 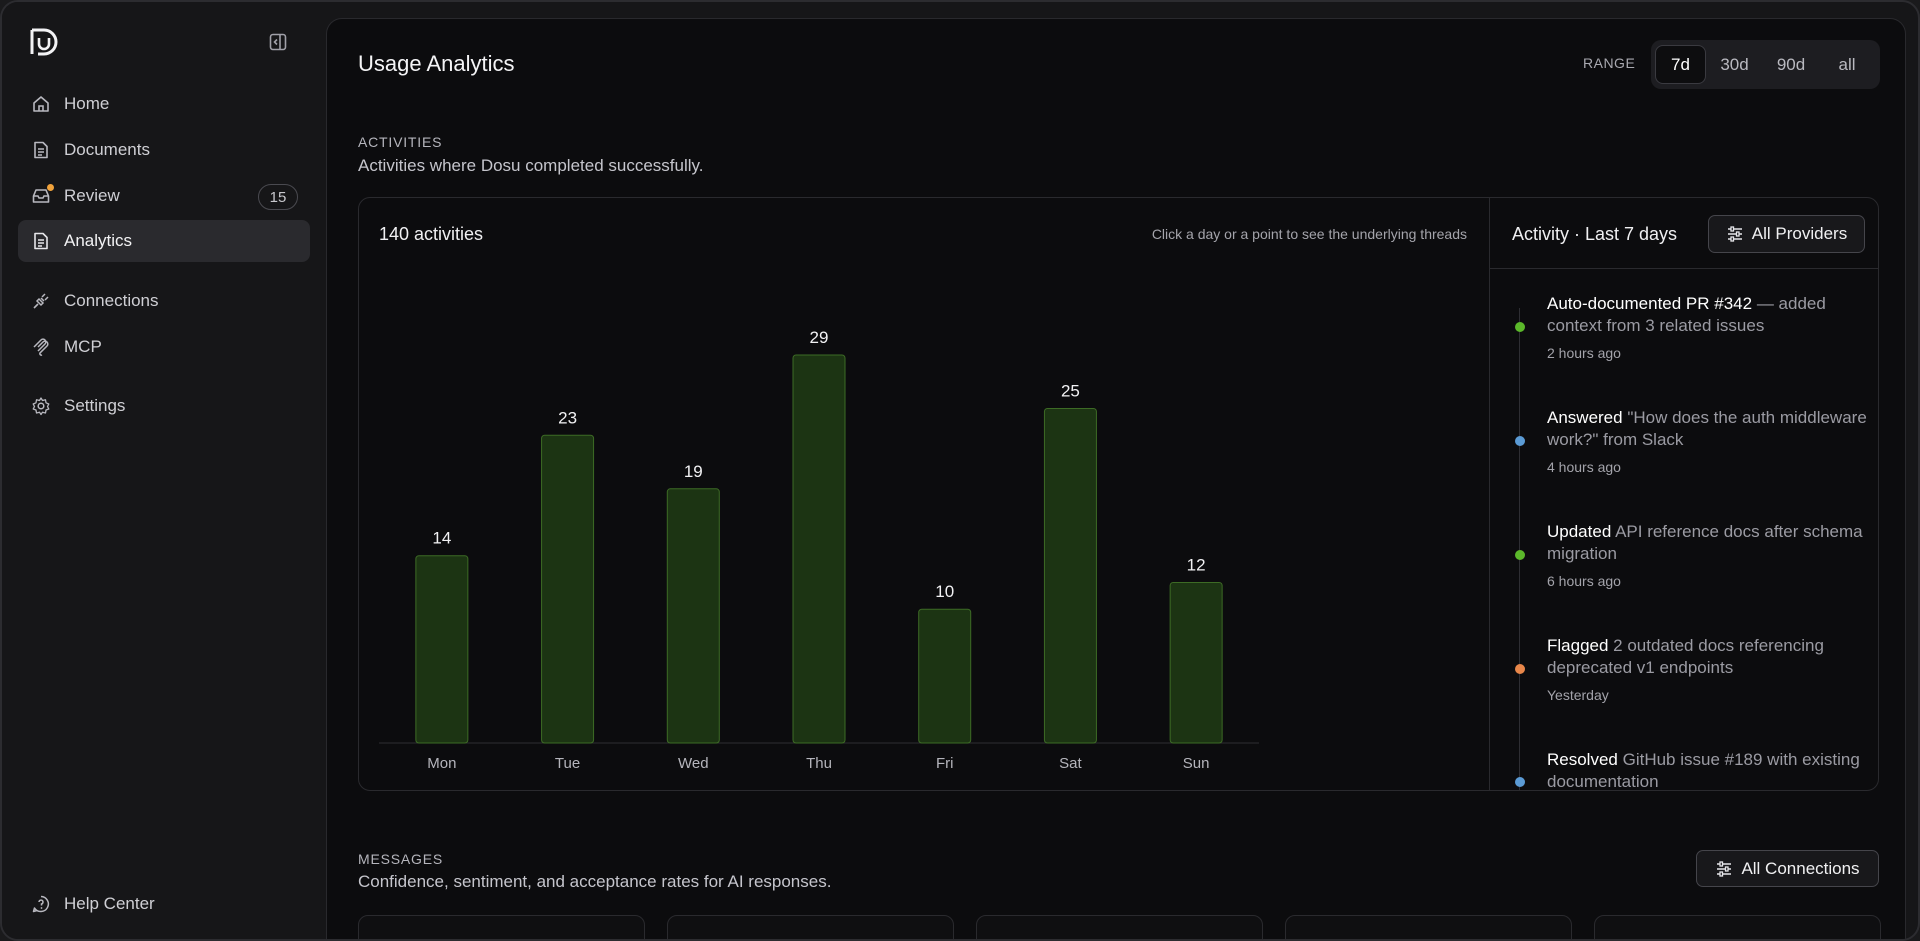 I want to click on sidebar-item-documents: Documents, so click(x=164, y=150).